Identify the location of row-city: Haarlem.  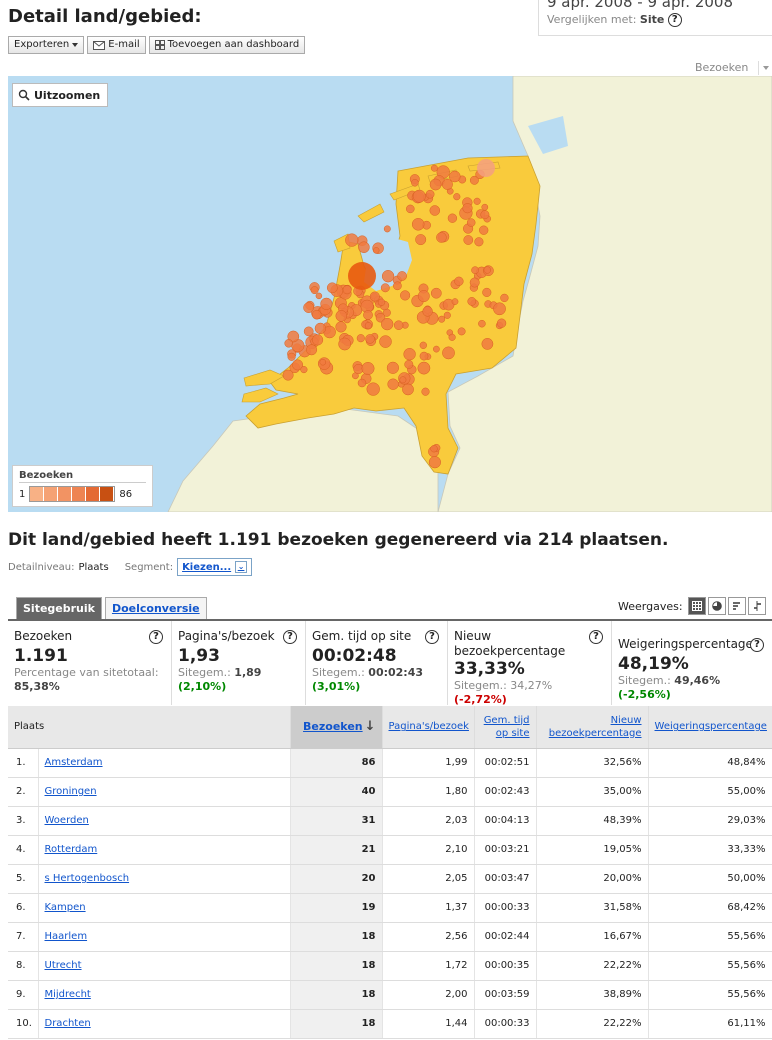
(164, 937).